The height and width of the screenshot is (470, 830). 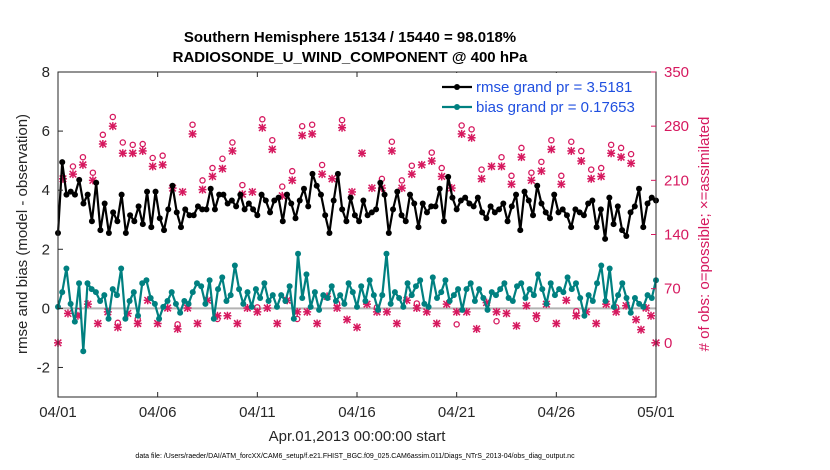 What do you see at coordinates (676, 72) in the screenshot?
I see `y-right-tick-label: 350` at bounding box center [676, 72].